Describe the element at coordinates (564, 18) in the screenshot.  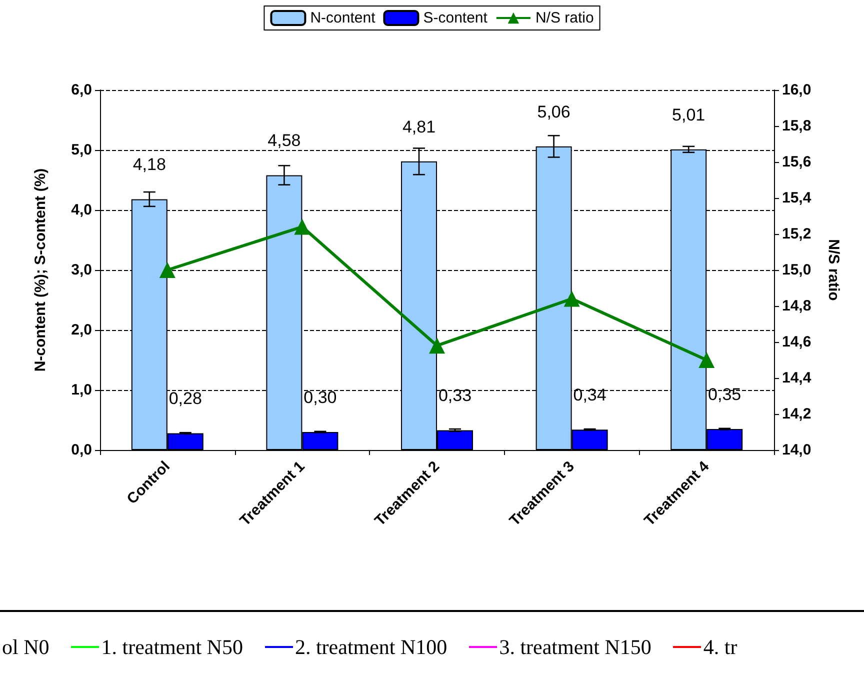
I see `legend-label: N/S ratio` at that location.